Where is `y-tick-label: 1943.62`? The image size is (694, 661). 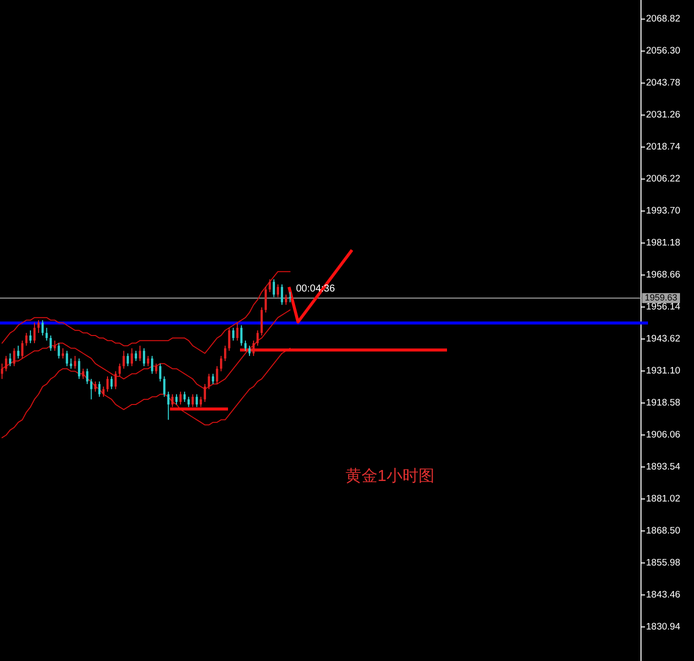 y-tick-label: 1943.62 is located at coordinates (663, 339).